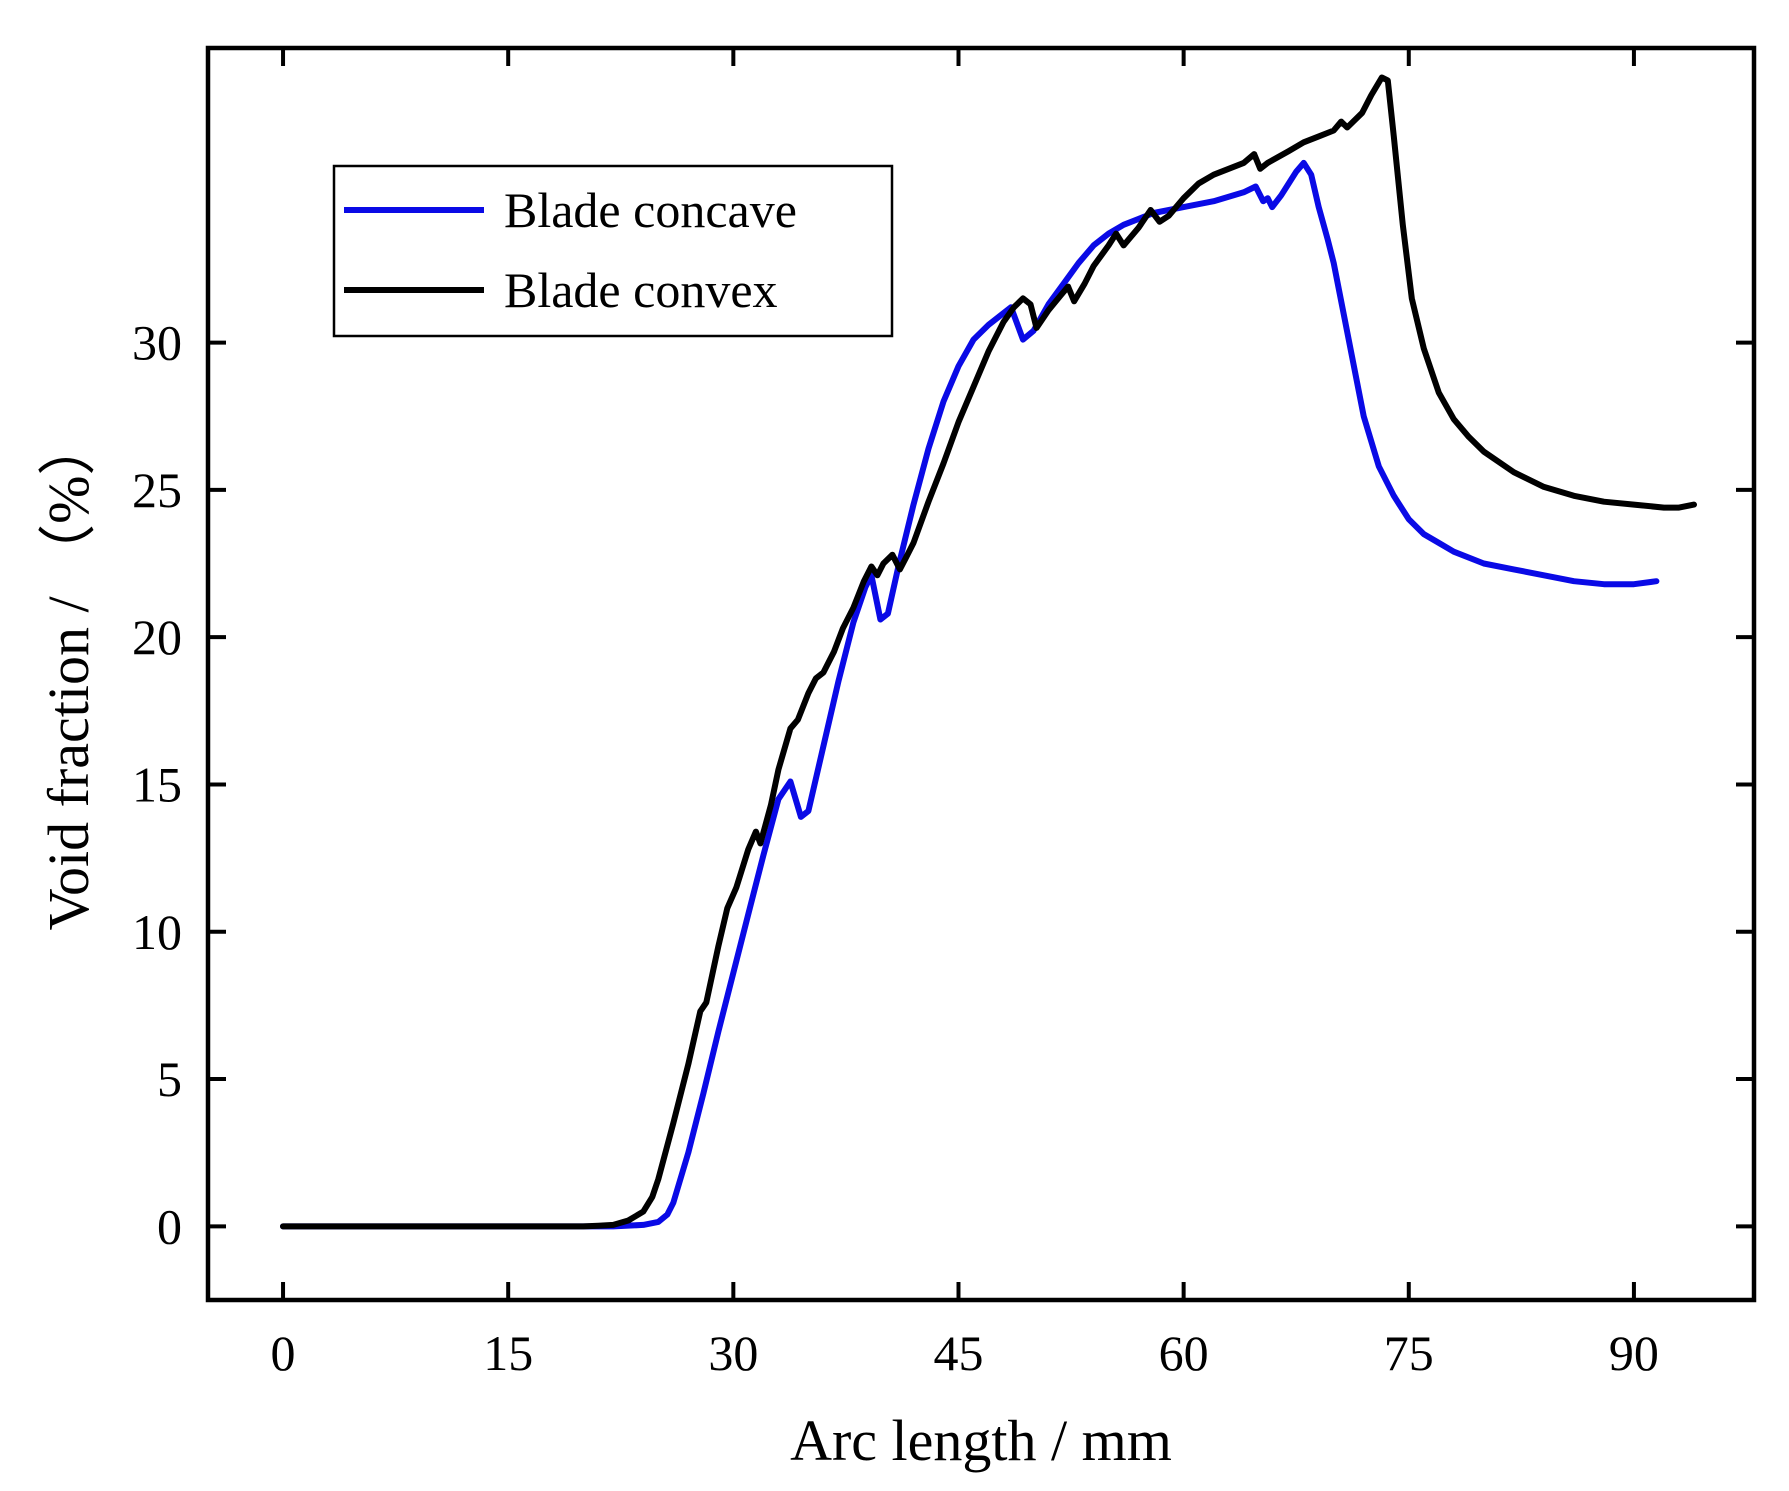  Describe the element at coordinates (169, 1079) in the screenshot. I see `y-tick-label-1: 5` at that location.